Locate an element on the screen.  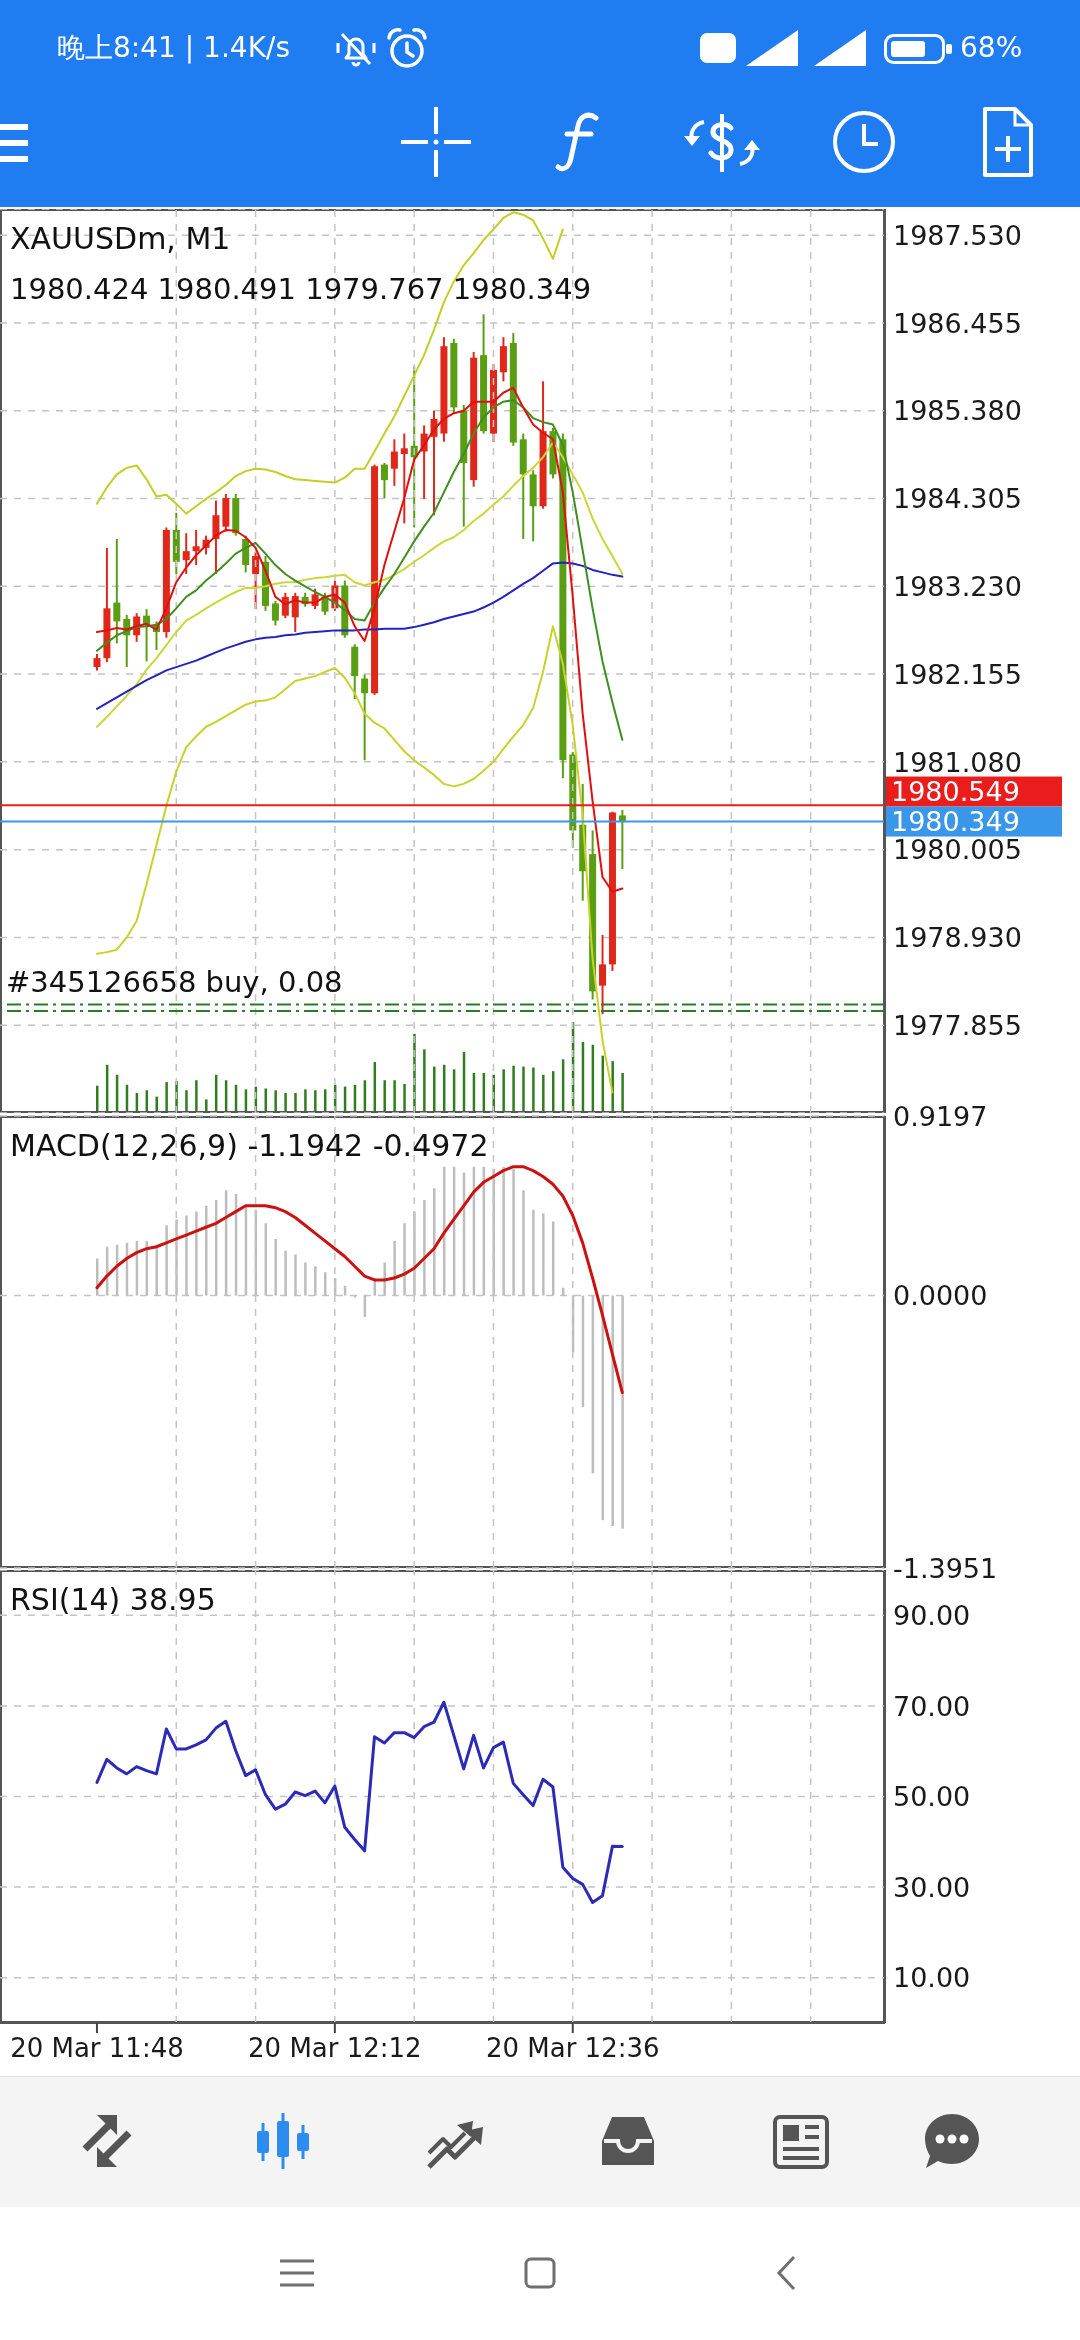
y-tick-label: 1984.305 is located at coordinates (957, 499).